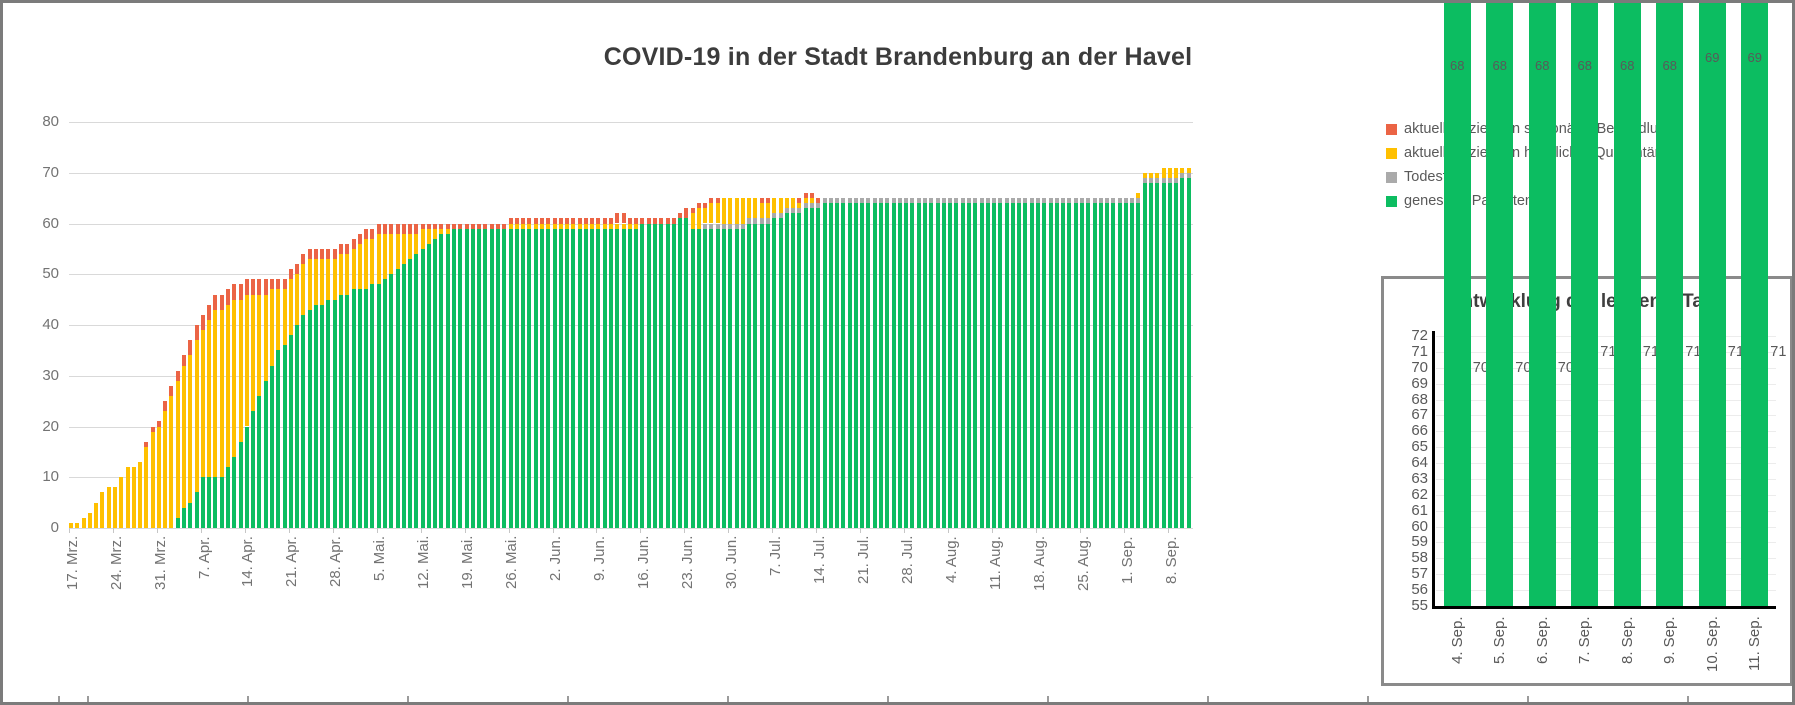 The height and width of the screenshot is (705, 1795). I want to click on main-x-axis-label: 24. Mrz., so click(116, 563).